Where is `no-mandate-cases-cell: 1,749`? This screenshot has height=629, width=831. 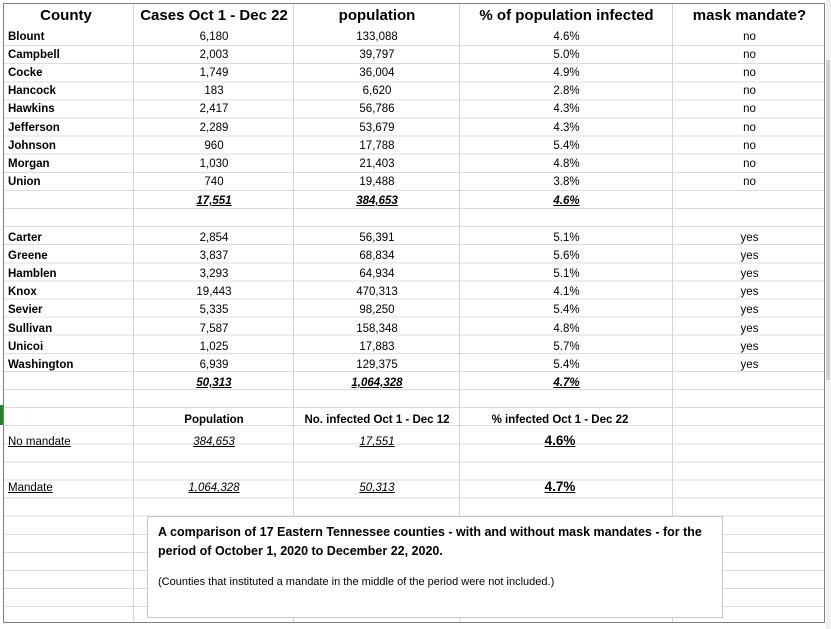
no-mandate-cases-cell: 1,749 is located at coordinates (214, 73).